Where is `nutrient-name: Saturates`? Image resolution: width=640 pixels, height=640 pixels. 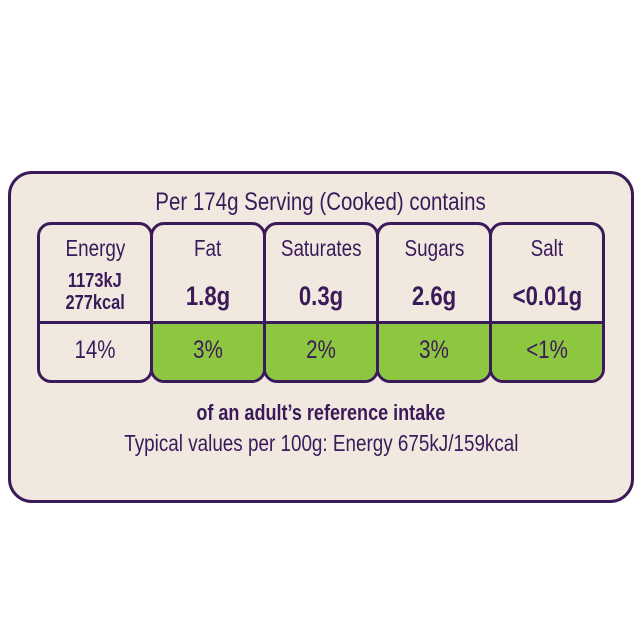 nutrient-name: Saturates is located at coordinates (321, 248).